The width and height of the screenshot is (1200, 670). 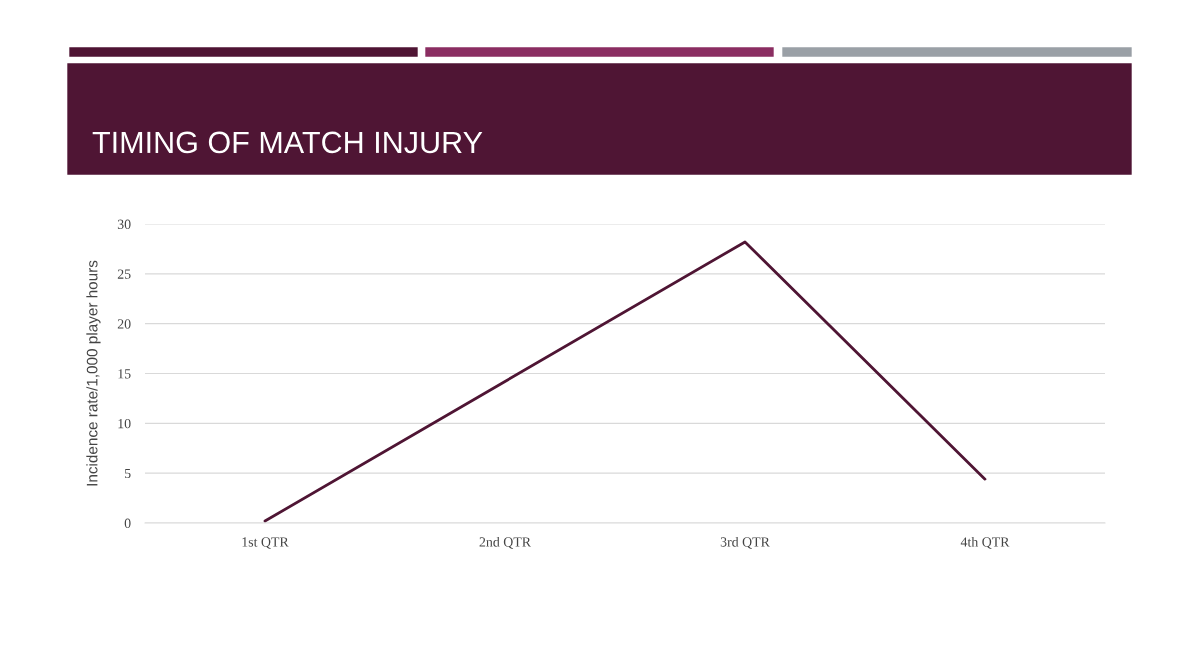 I want to click on y-axis-title: Incidence rate/1,000 player hours, so click(x=93, y=373).